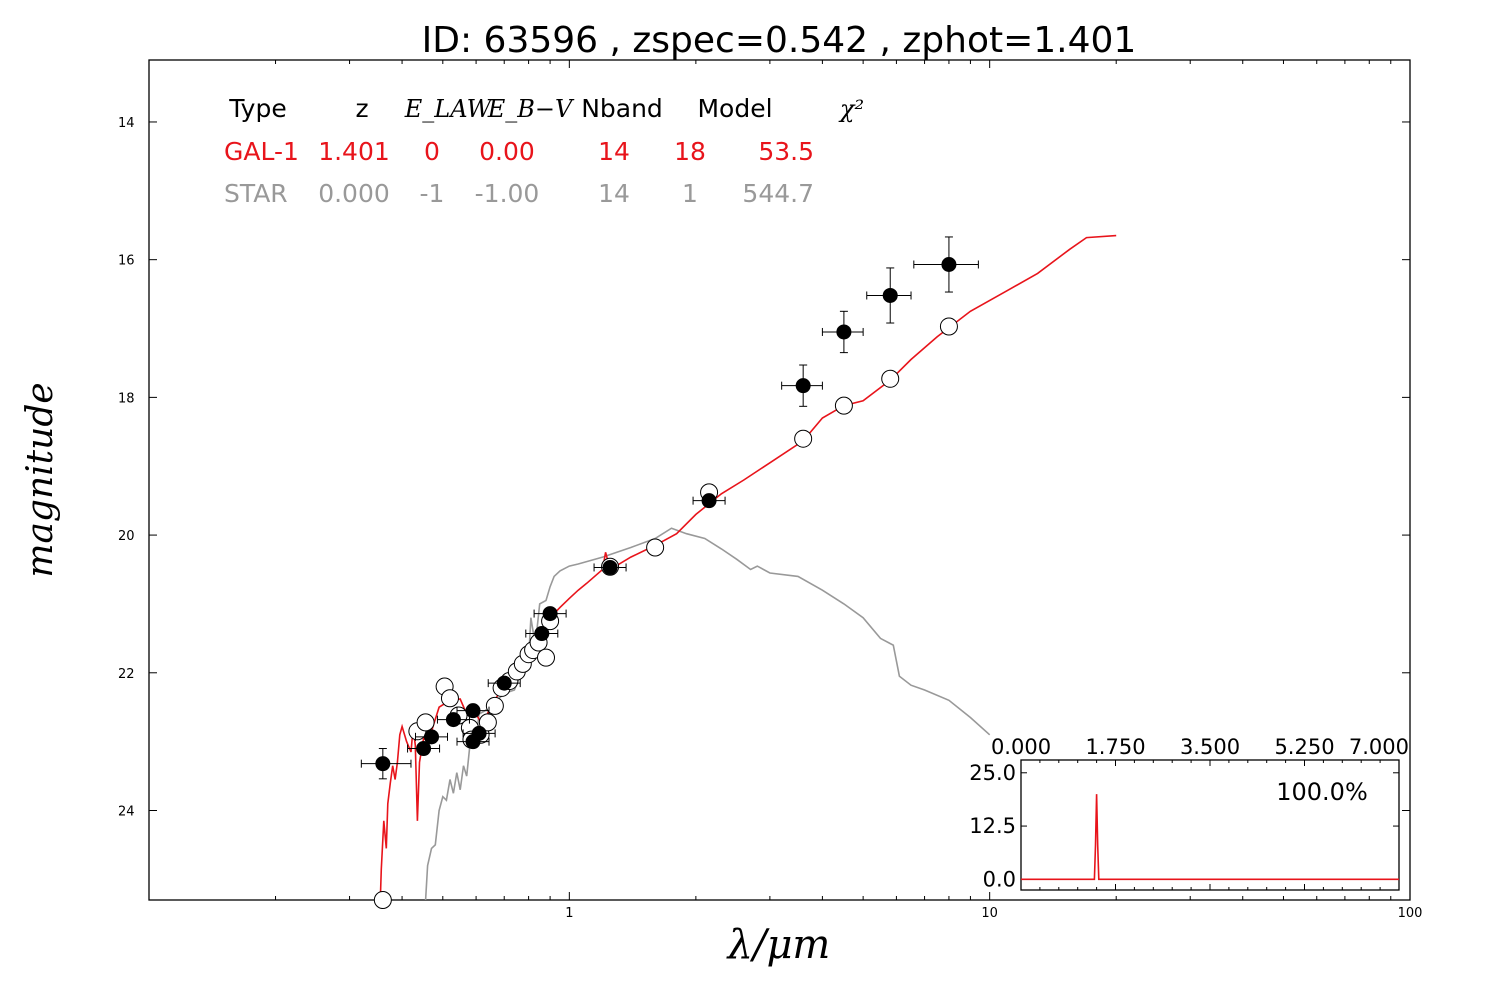 This screenshot has width=1500, height=1000. What do you see at coordinates (507, 151) in the screenshot?
I see `table-cell: 0.00` at bounding box center [507, 151].